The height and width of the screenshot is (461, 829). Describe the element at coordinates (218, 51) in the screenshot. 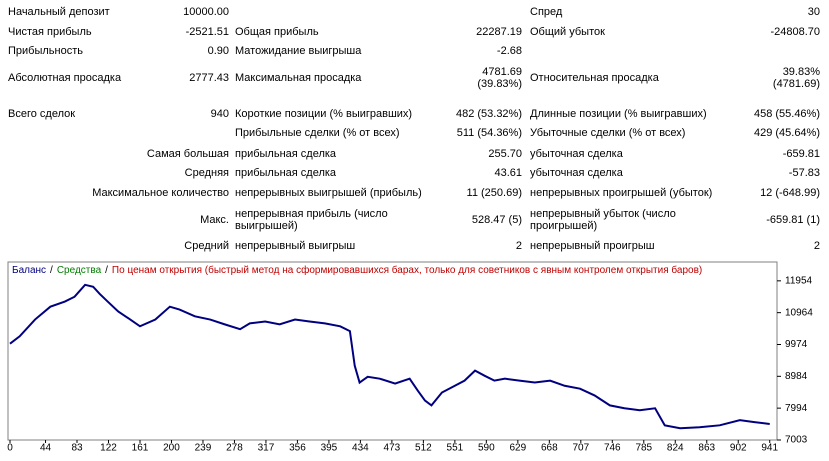

I see `report-value: 0.90` at that location.